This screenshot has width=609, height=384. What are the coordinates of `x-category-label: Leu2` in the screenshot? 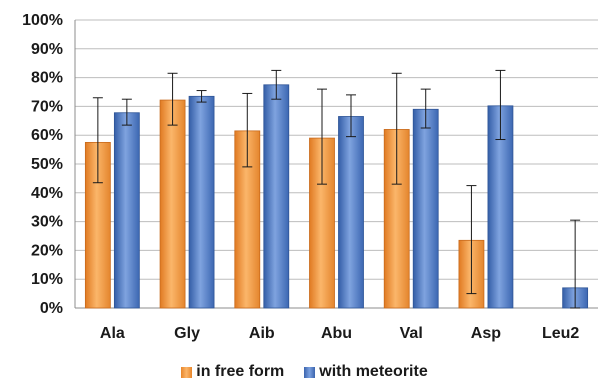 It's located at (560, 333).